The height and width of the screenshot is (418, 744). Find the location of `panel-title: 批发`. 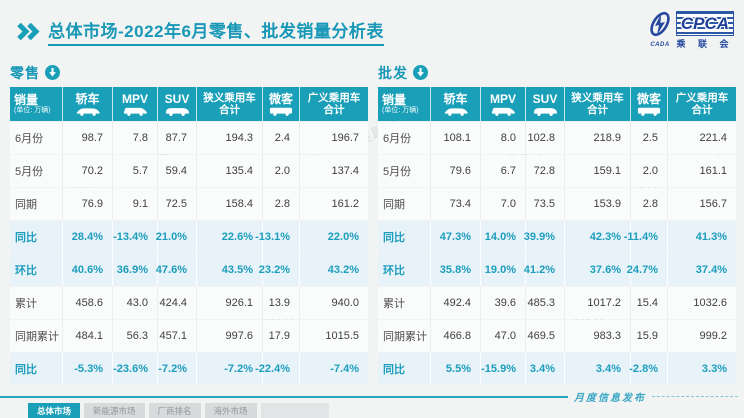

panel-title: 批发 is located at coordinates (393, 72).